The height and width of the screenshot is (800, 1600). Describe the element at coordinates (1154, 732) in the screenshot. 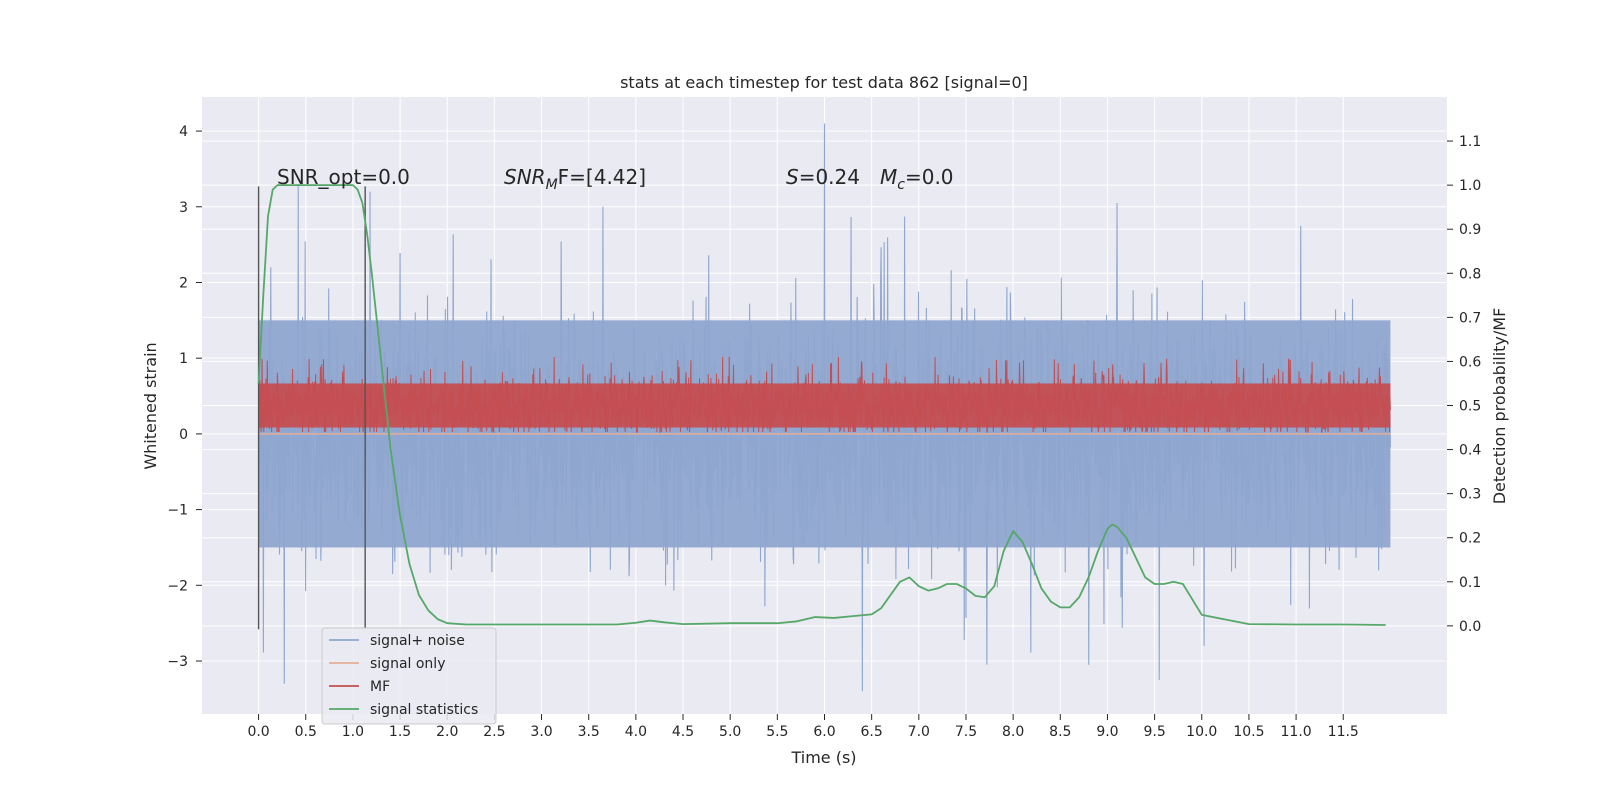

I see `x-tick-label: 9.5` at that location.